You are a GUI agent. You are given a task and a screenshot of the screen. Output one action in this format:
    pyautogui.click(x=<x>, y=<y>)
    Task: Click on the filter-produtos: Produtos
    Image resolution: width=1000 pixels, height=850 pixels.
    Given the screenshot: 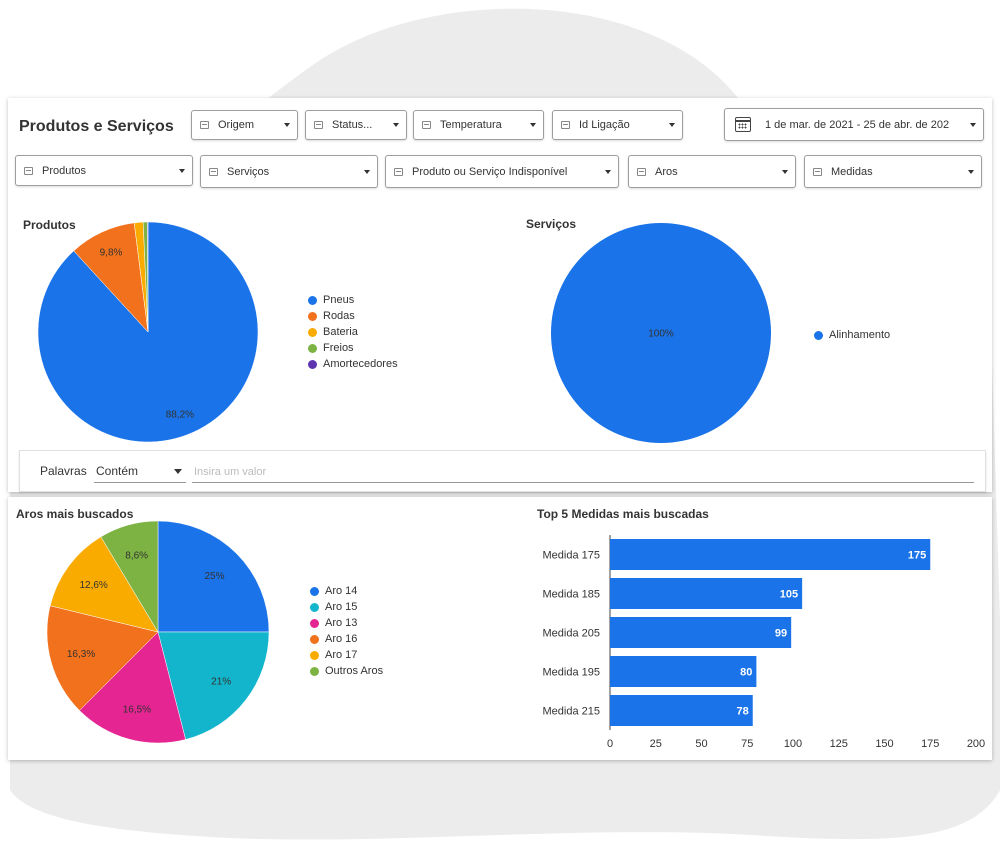 What is the action you would take?
    pyautogui.click(x=104, y=170)
    